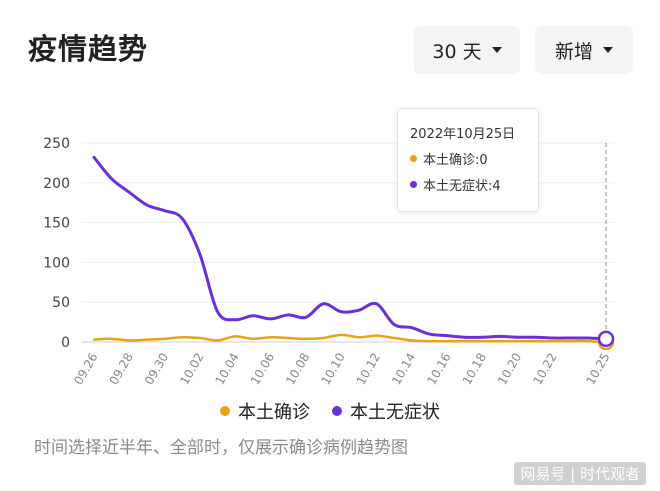 This screenshot has height=491, width=660. What do you see at coordinates (368, 369) in the screenshot?
I see `x-tick-label: 10.12` at bounding box center [368, 369].